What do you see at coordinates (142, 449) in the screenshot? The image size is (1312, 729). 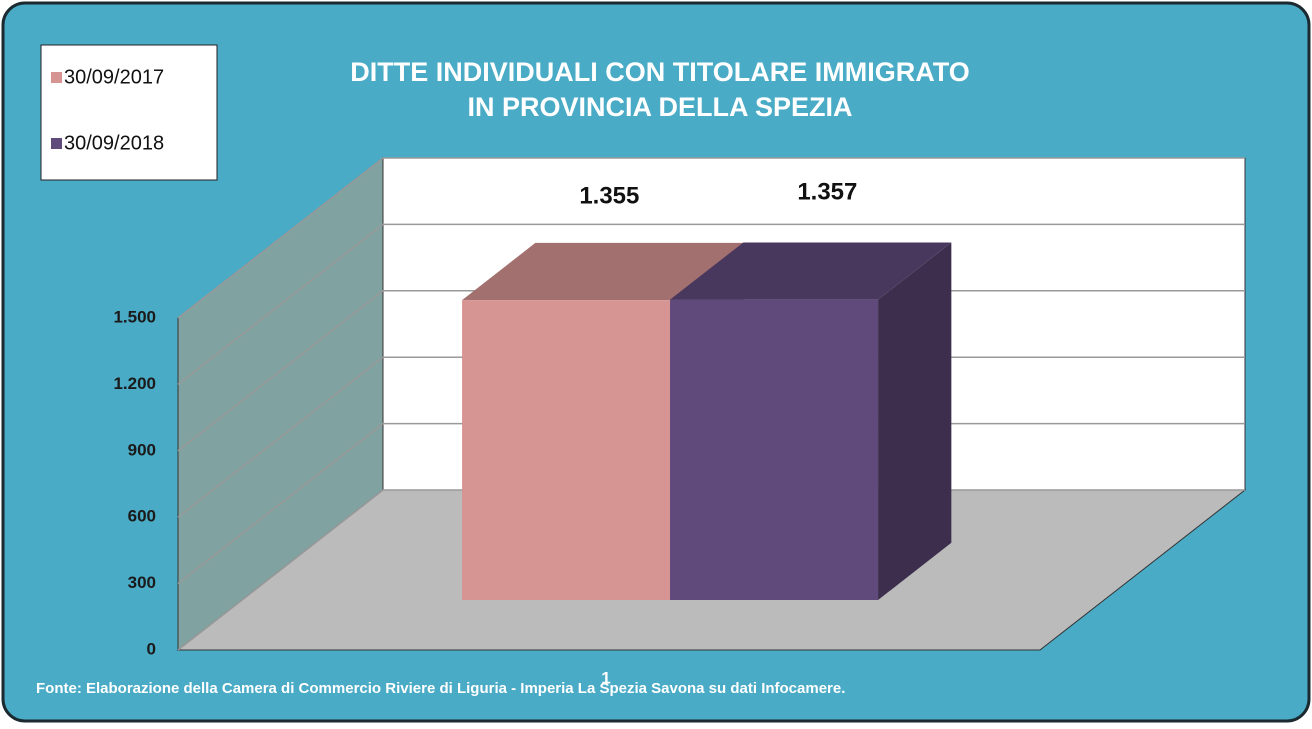 I see `y-tick-label: 900` at bounding box center [142, 449].